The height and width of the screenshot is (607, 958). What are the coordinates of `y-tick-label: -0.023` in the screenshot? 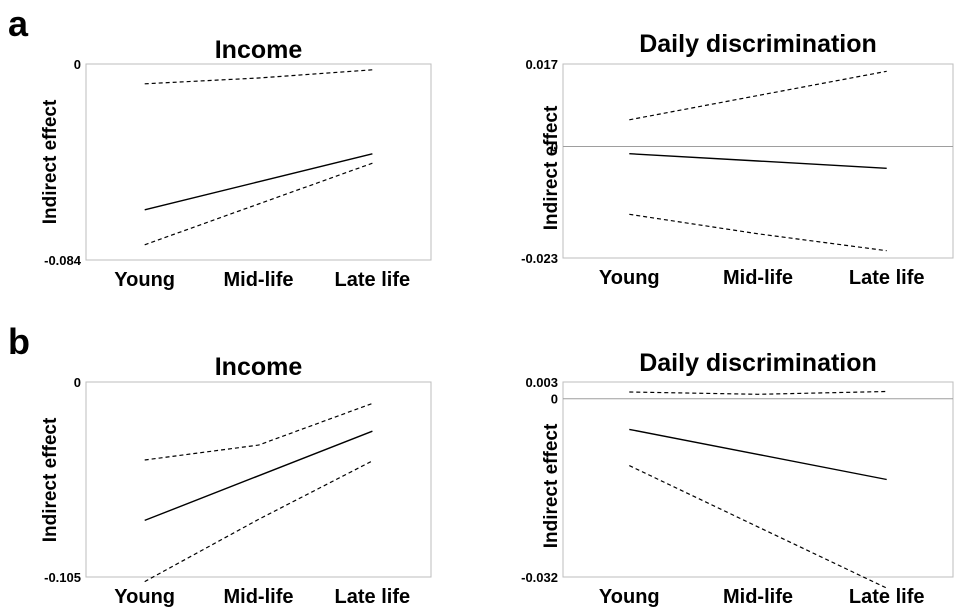 It's located at (539, 258).